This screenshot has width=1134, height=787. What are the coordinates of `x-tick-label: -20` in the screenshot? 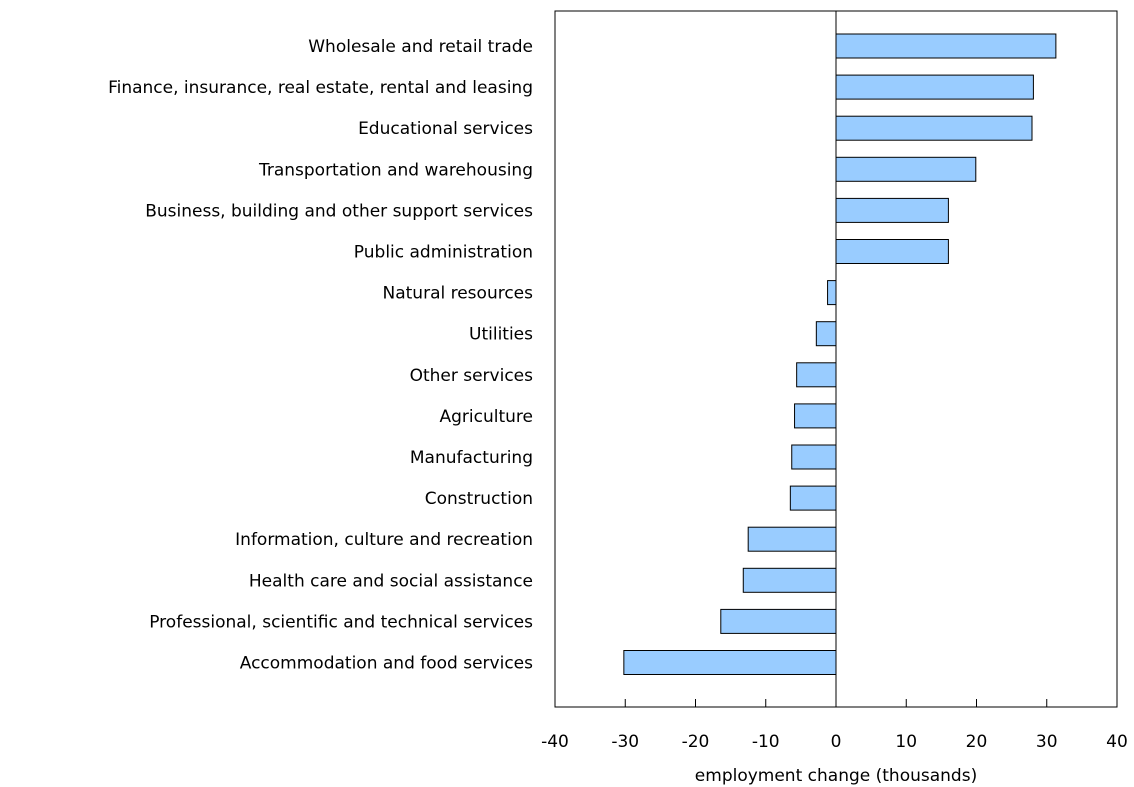 It's located at (696, 742).